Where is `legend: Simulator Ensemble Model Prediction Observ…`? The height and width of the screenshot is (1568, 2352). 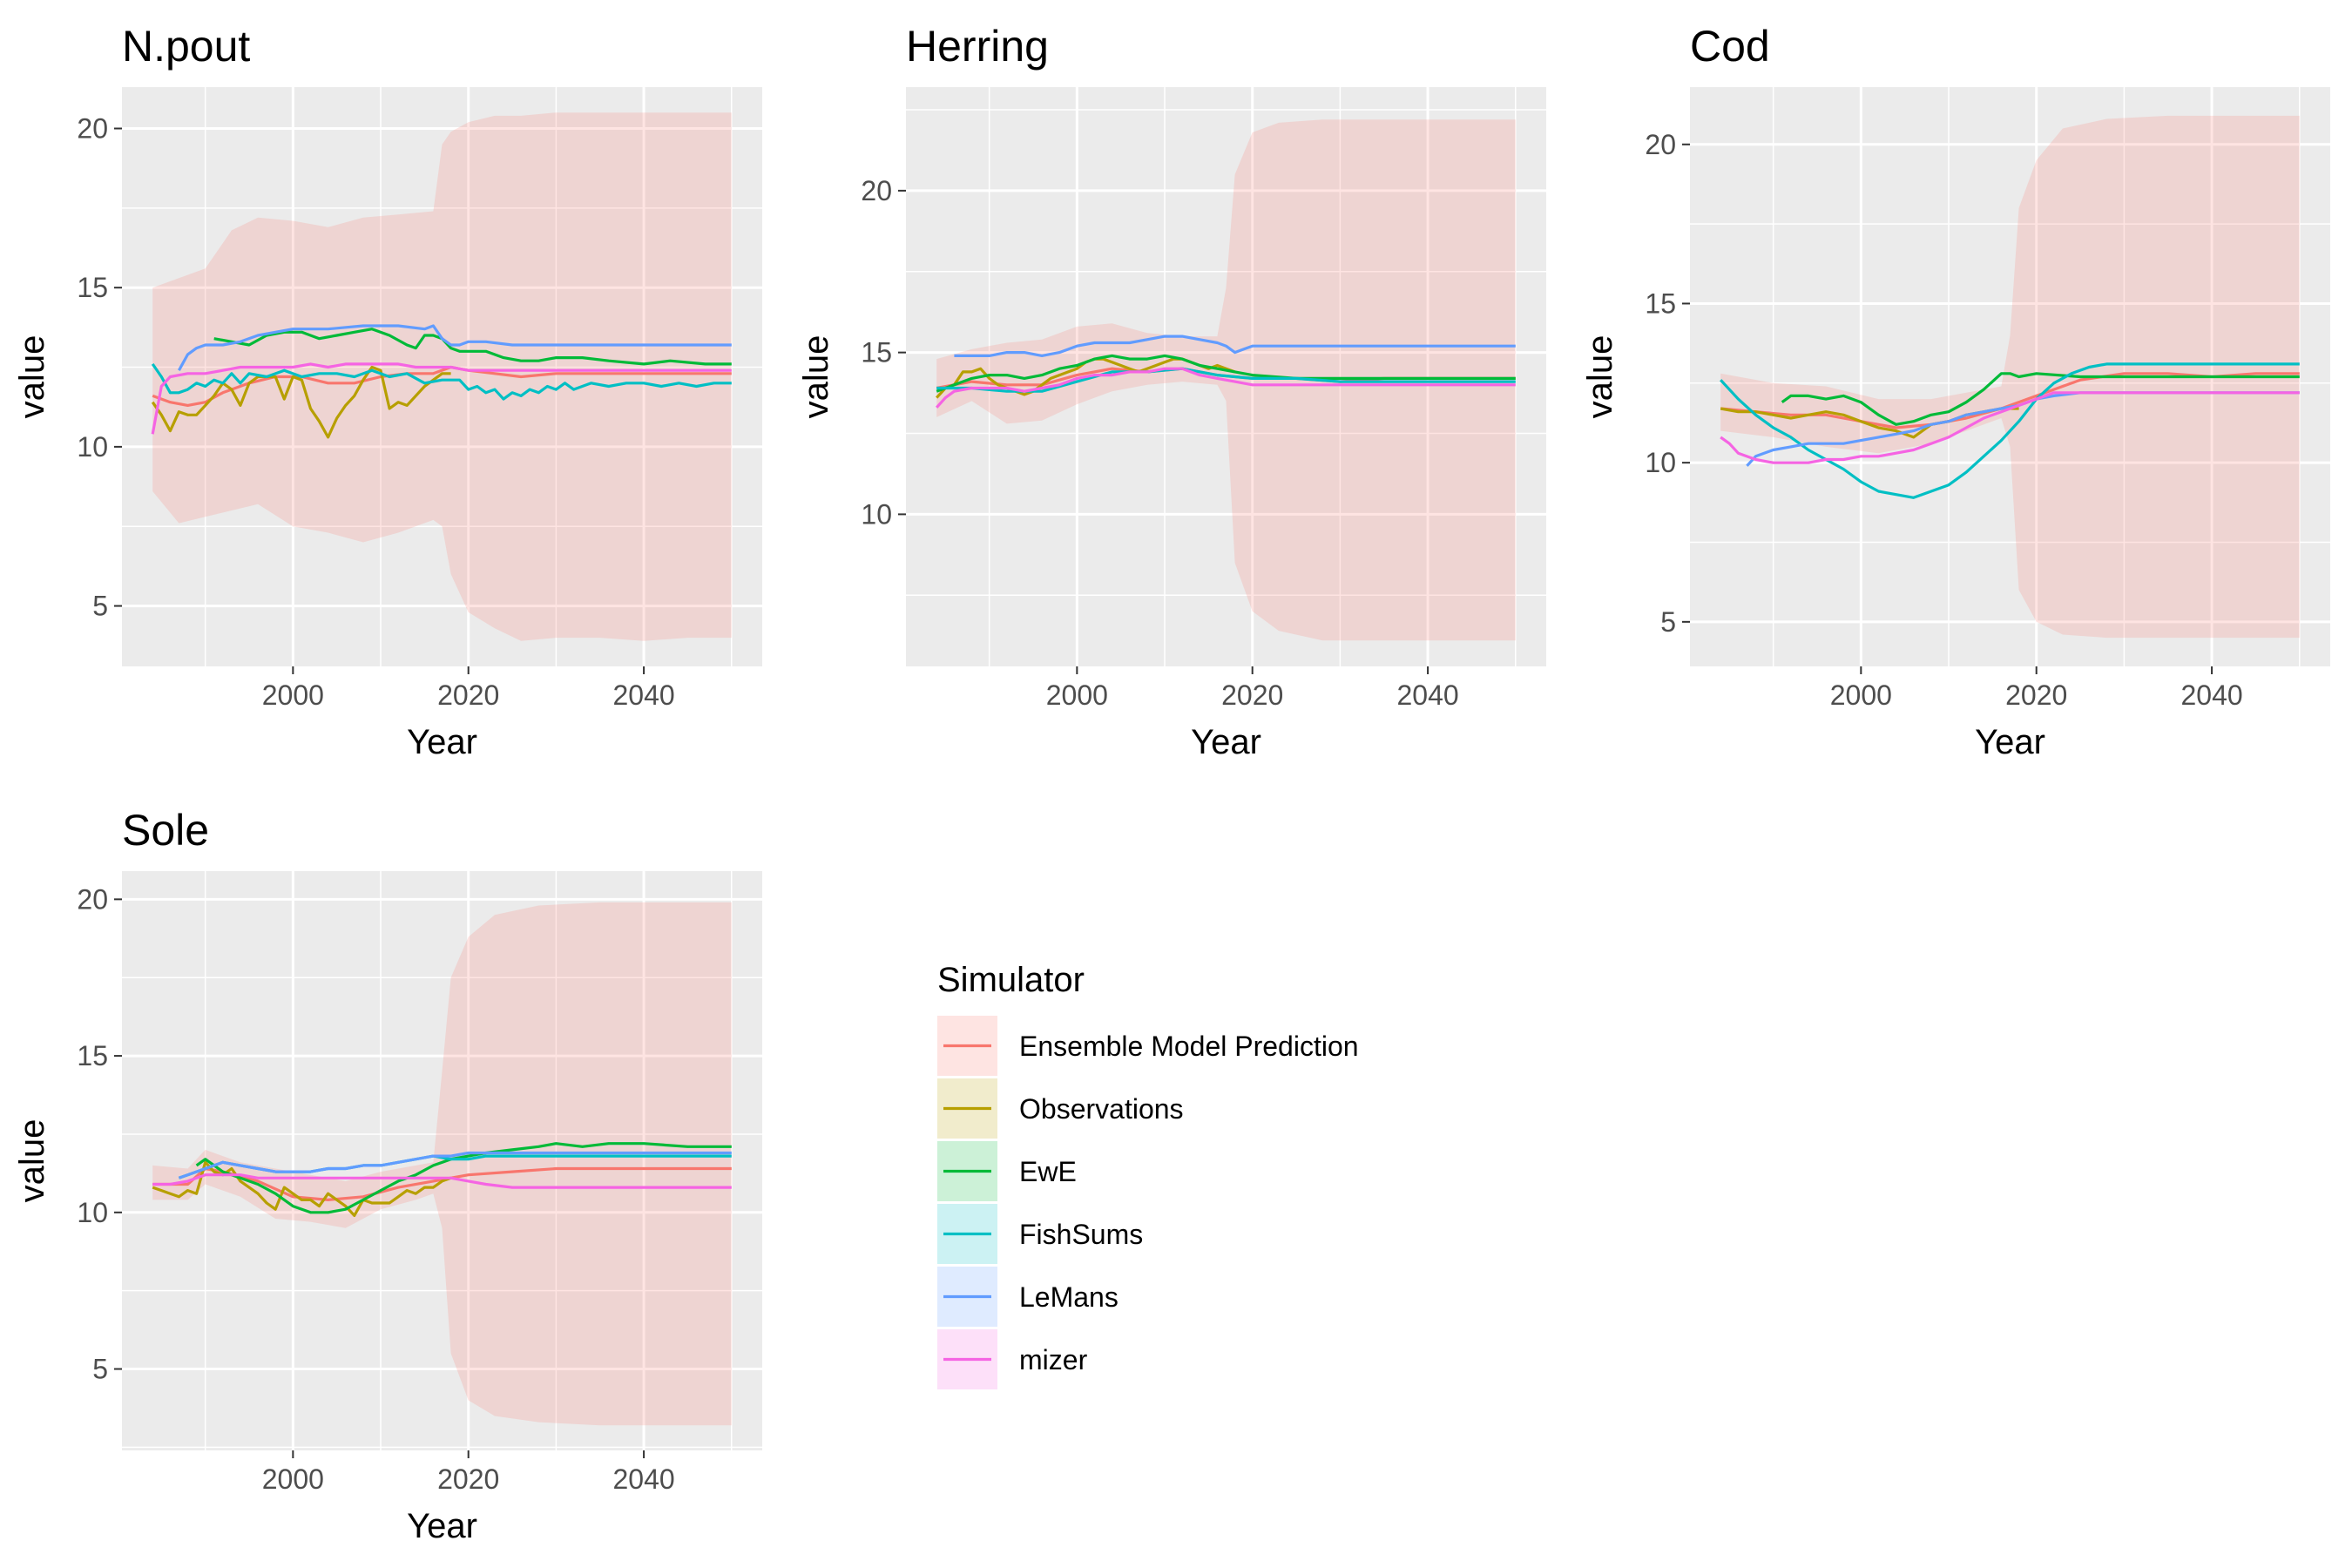 legend: Simulator Ensemble Model Prediction Observ… is located at coordinates (1148, 1175).